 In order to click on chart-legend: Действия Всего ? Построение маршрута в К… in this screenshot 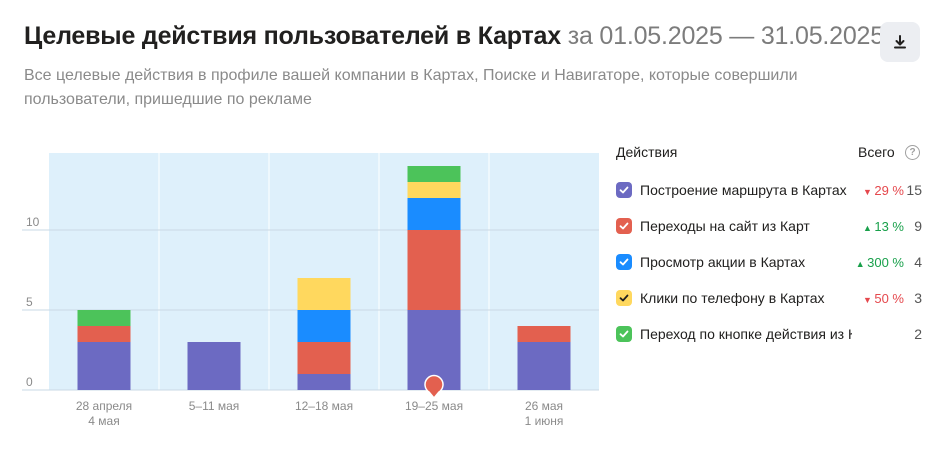, I will do `click(771, 243)`.